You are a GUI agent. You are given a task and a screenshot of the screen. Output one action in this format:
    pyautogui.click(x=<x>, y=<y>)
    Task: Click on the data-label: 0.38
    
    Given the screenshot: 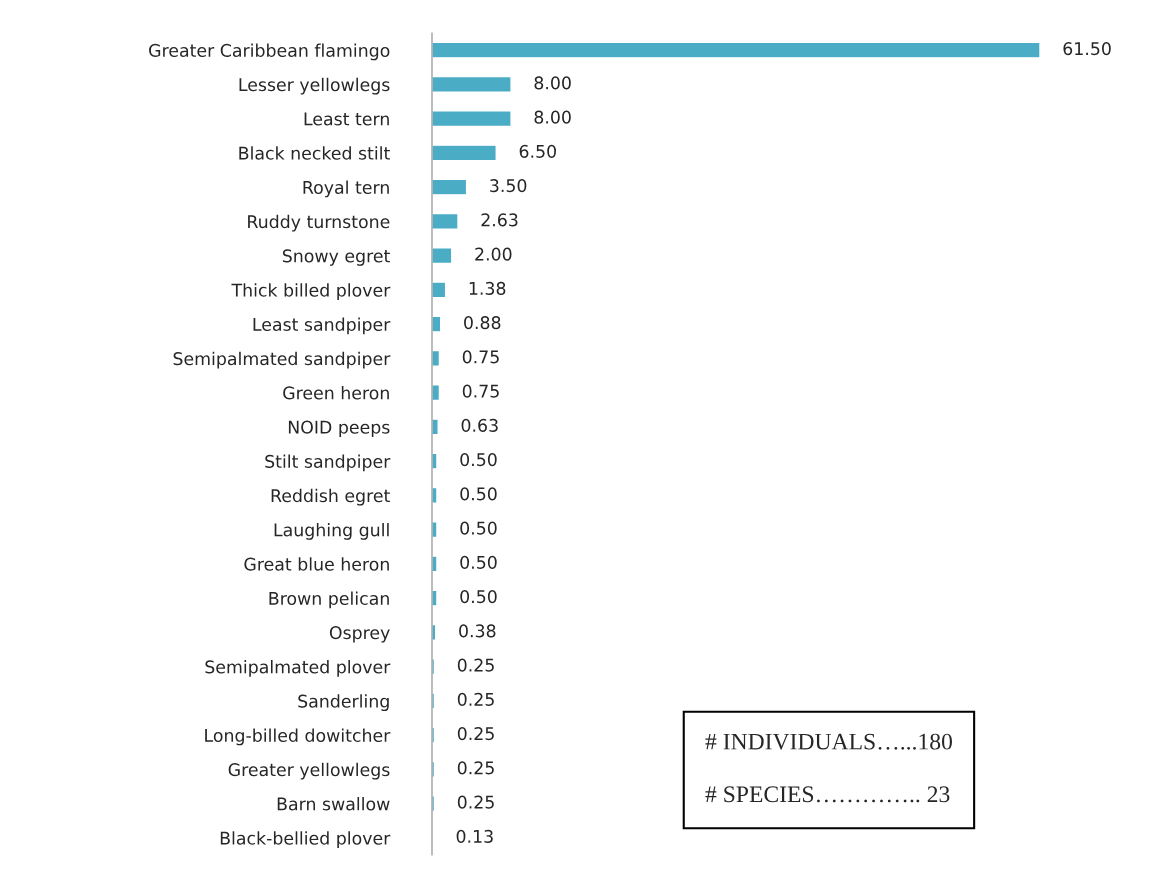 What is the action you would take?
    pyautogui.click(x=477, y=631)
    